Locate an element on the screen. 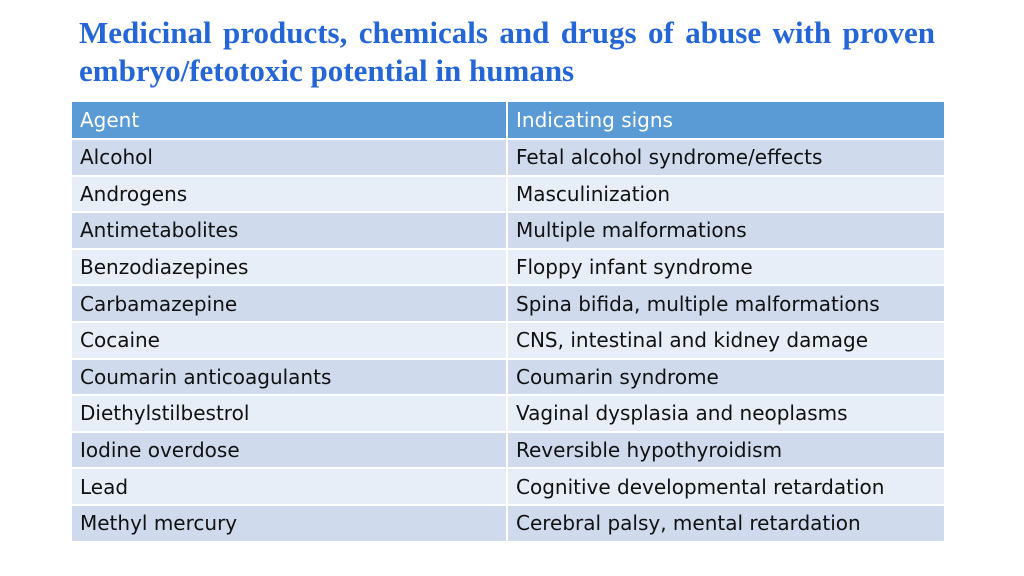  agent-cell: Antimetabolites is located at coordinates (289, 230).